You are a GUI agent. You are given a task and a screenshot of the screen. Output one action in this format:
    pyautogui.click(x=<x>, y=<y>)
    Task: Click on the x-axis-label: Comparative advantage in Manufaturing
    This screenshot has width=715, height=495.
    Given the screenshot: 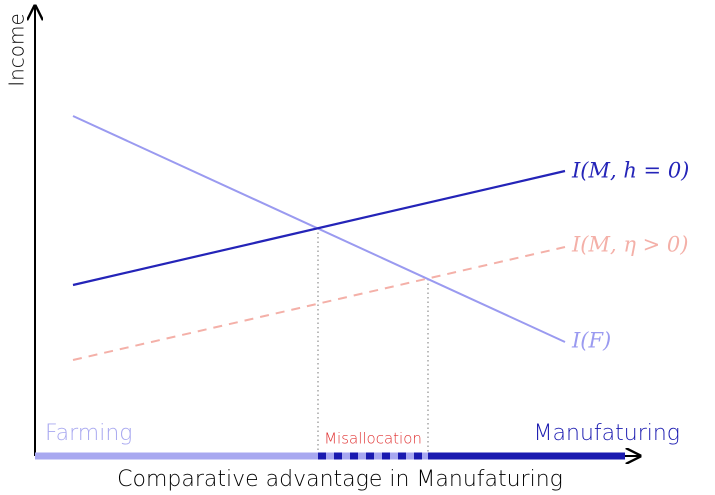 What is the action you would take?
    pyautogui.click(x=340, y=479)
    